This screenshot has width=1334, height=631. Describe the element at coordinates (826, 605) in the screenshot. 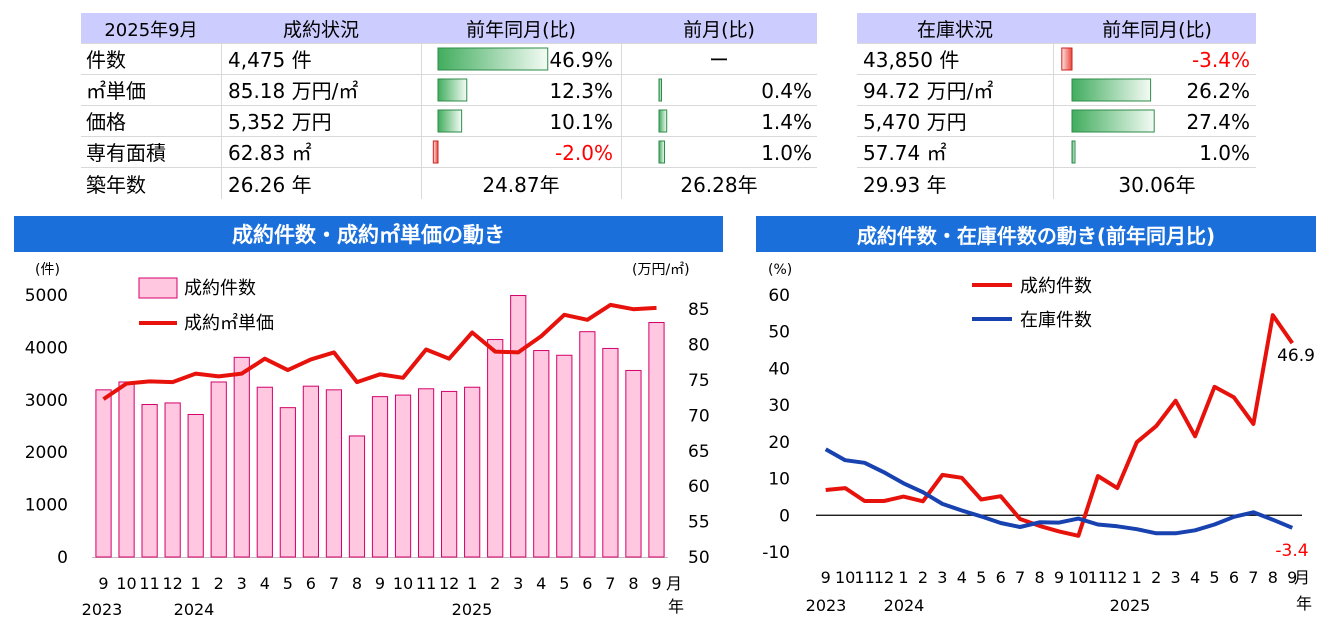

I see `year-label: 2023` at that location.